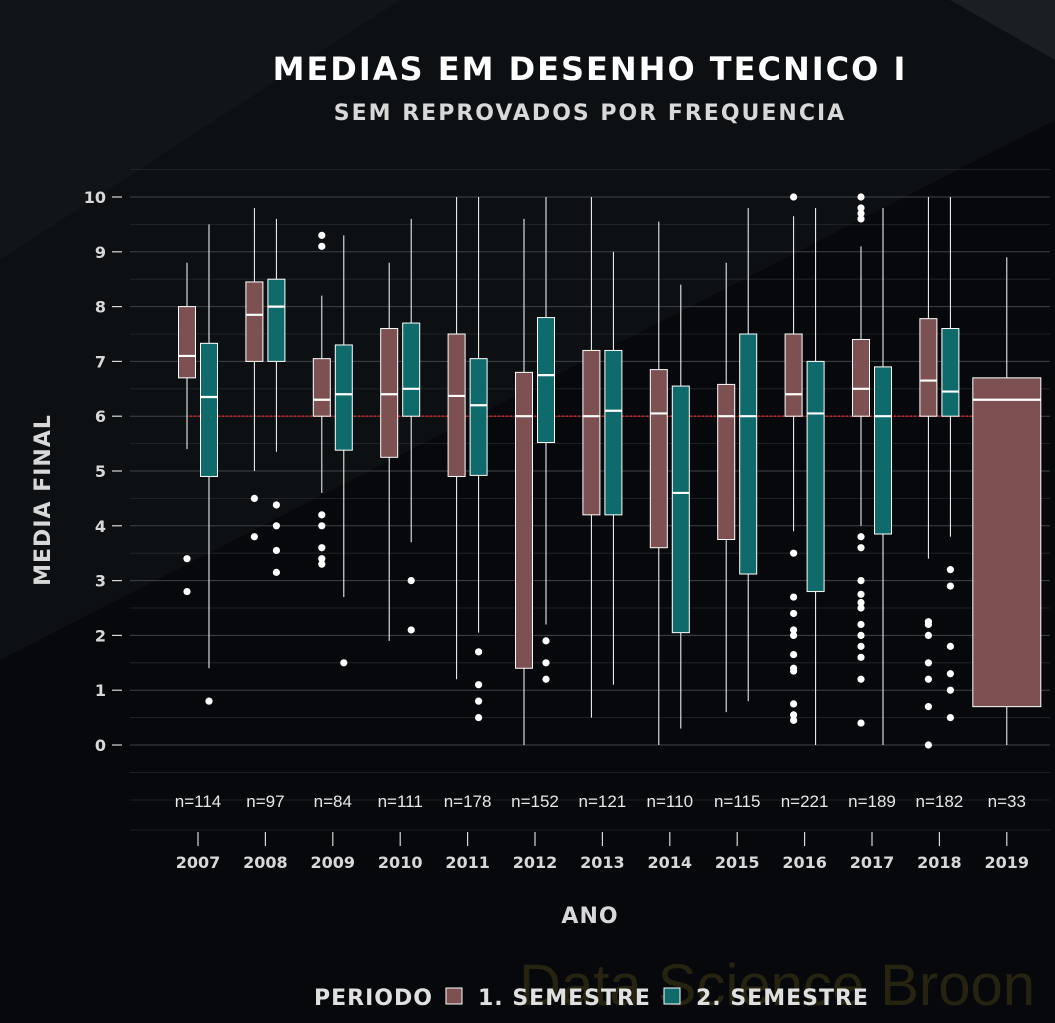 This screenshot has width=1055, height=1023. Describe the element at coordinates (100, 416) in the screenshot. I see `y-tick-label: 6` at that location.